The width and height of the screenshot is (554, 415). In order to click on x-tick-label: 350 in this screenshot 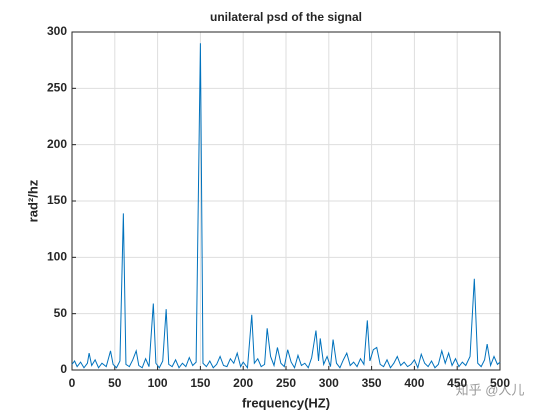, I will do `click(372, 383)`.